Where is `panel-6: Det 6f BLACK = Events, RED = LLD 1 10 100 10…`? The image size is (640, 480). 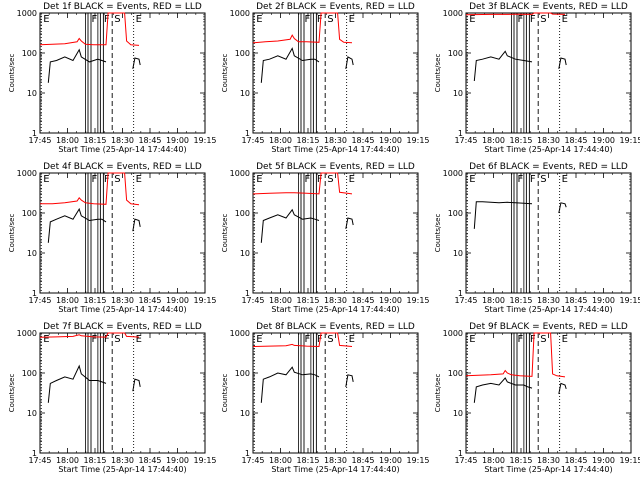 panel-6: Det 6f BLACK = Events, RED = LLD 1 10 100 10… is located at coordinates (537, 238).